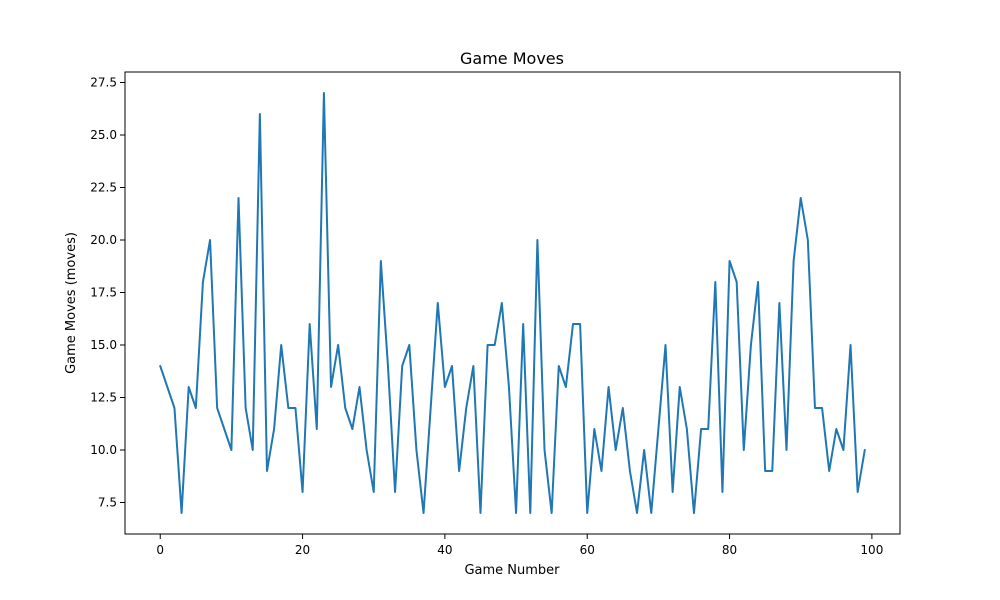 The image size is (1000, 600). What do you see at coordinates (302, 550) in the screenshot?
I see `x-tick-label: 20` at bounding box center [302, 550].